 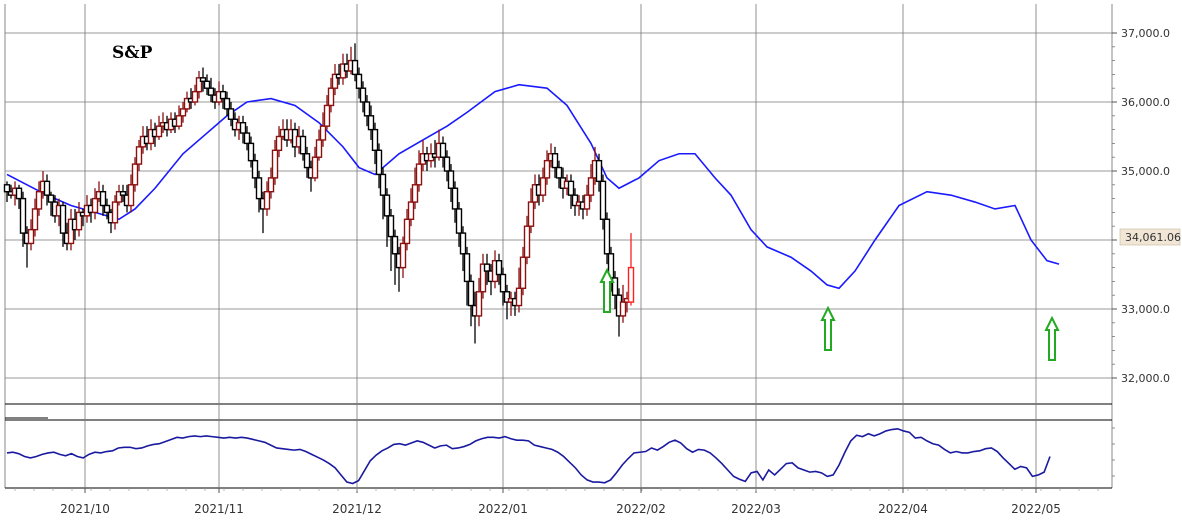 What do you see at coordinates (829, 314) in the screenshot?
I see `signal-arrows` at bounding box center [829, 314].